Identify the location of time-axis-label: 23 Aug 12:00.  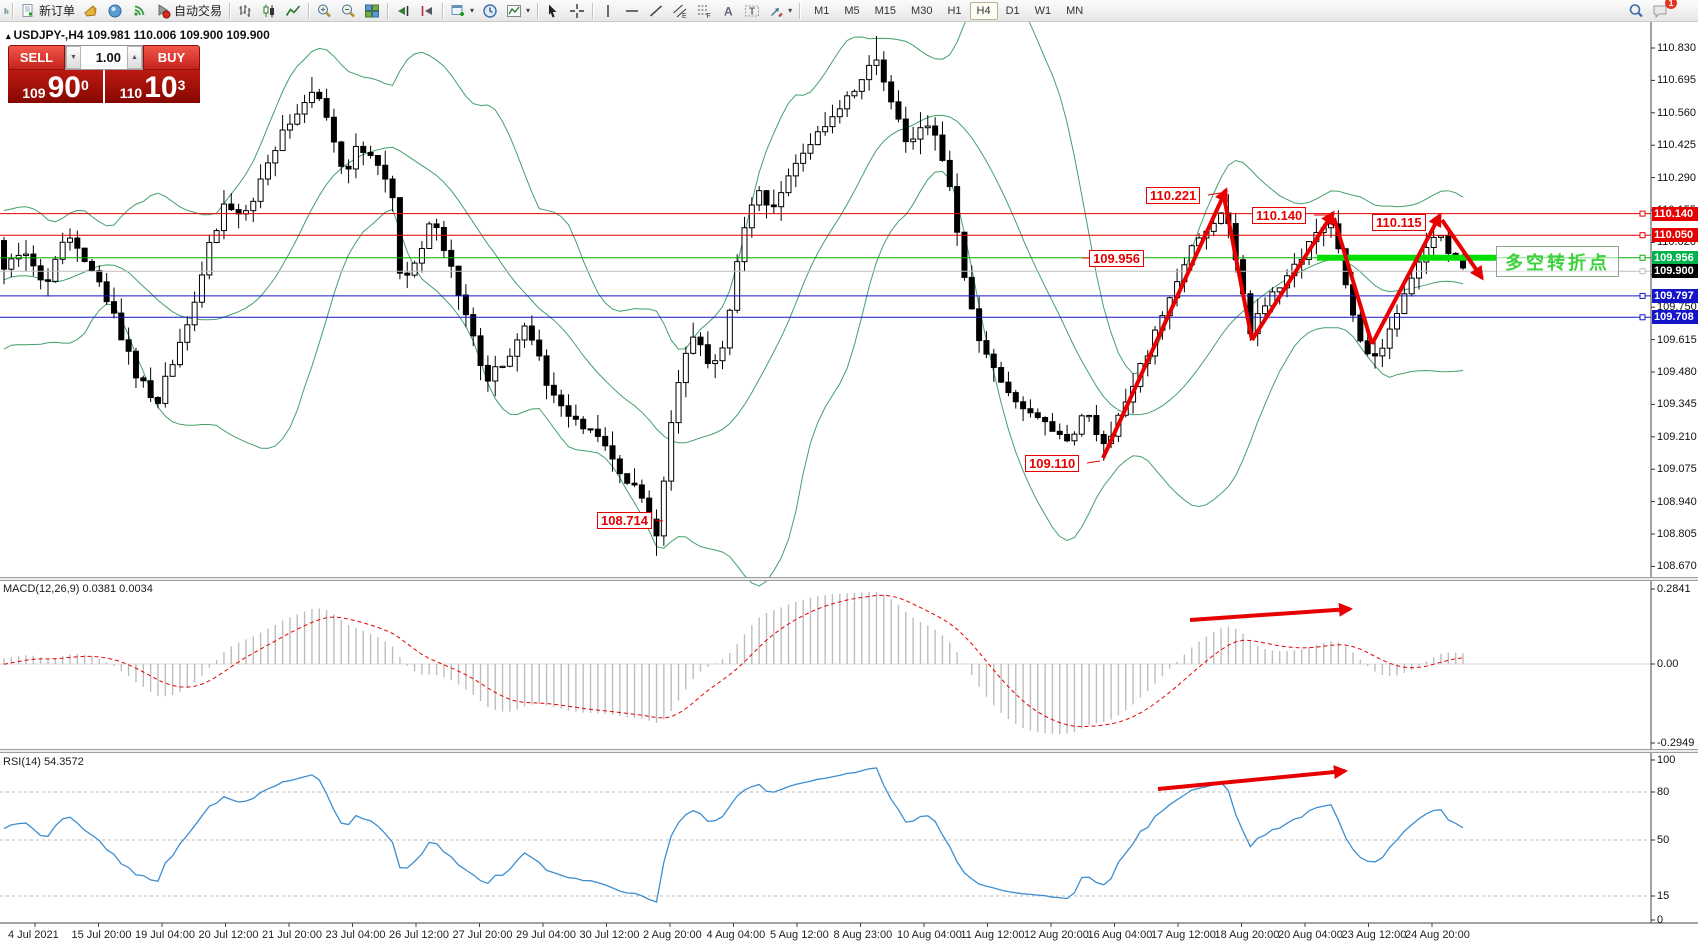
(1374, 935).